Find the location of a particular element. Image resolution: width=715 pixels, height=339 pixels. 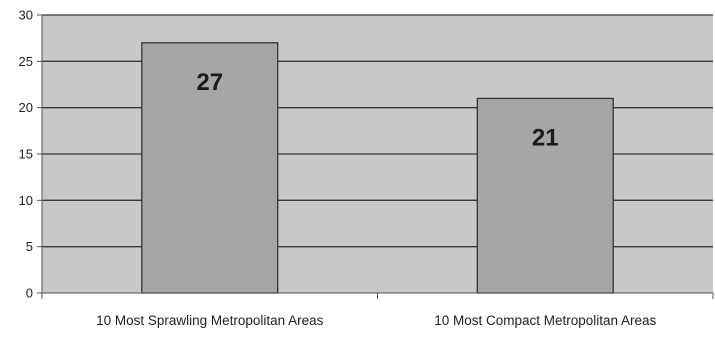

y-tick-label: 30 is located at coordinates (26, 15).